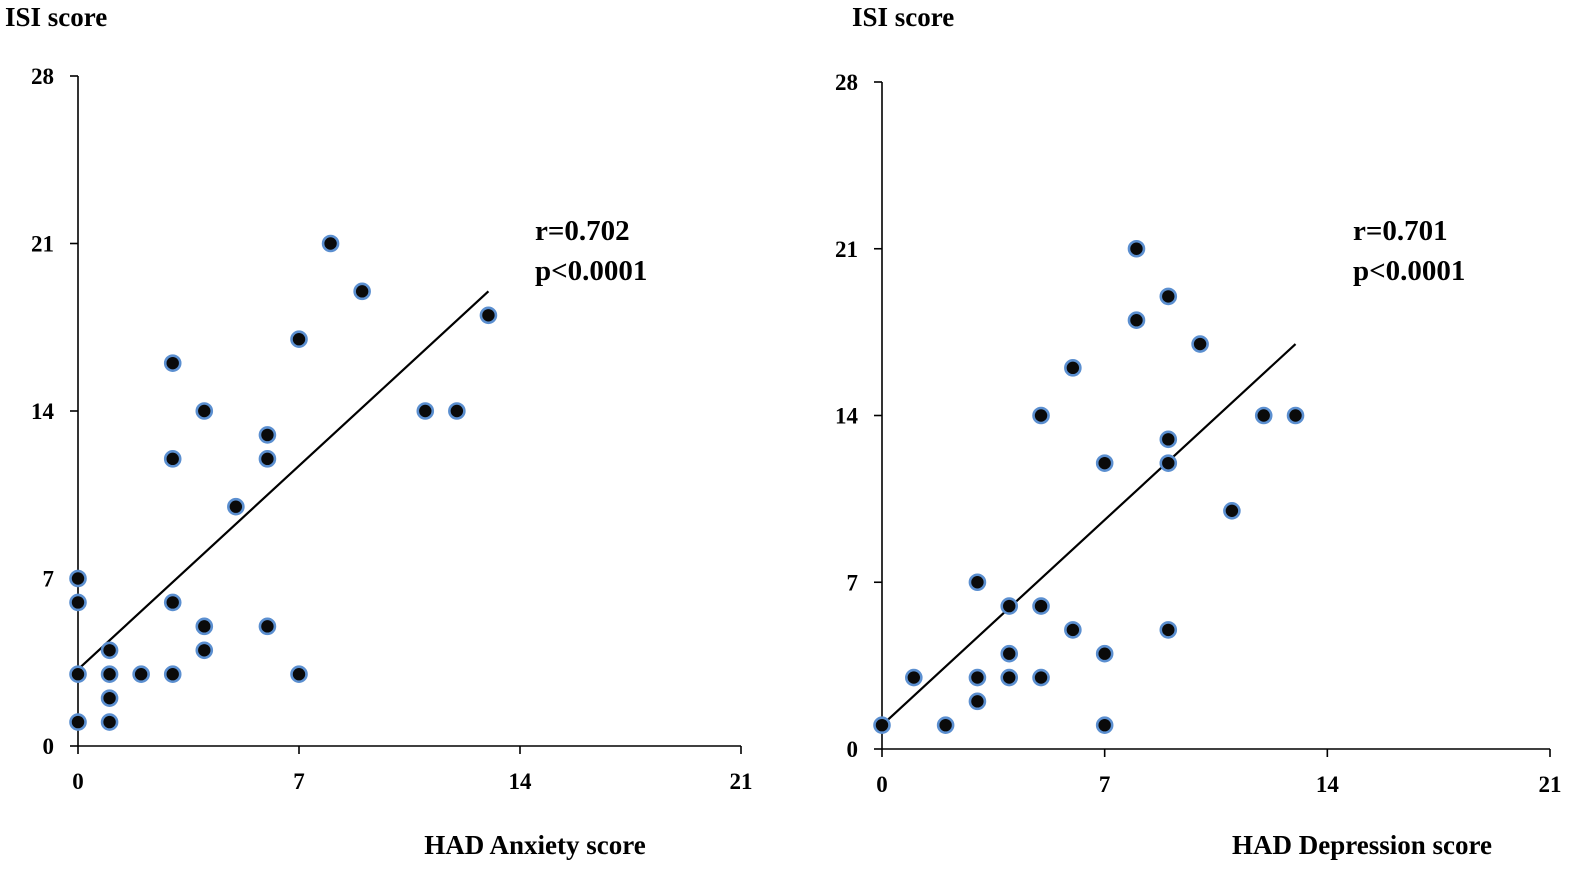 The image size is (1592, 876). I want to click on x-axis-title: HAD Anxiety score, so click(534, 845).